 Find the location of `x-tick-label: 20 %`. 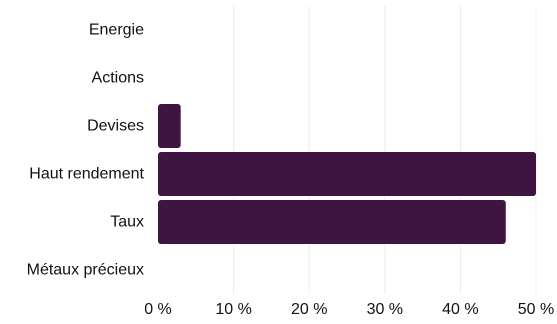

x-tick-label: 20 % is located at coordinates (309, 309).